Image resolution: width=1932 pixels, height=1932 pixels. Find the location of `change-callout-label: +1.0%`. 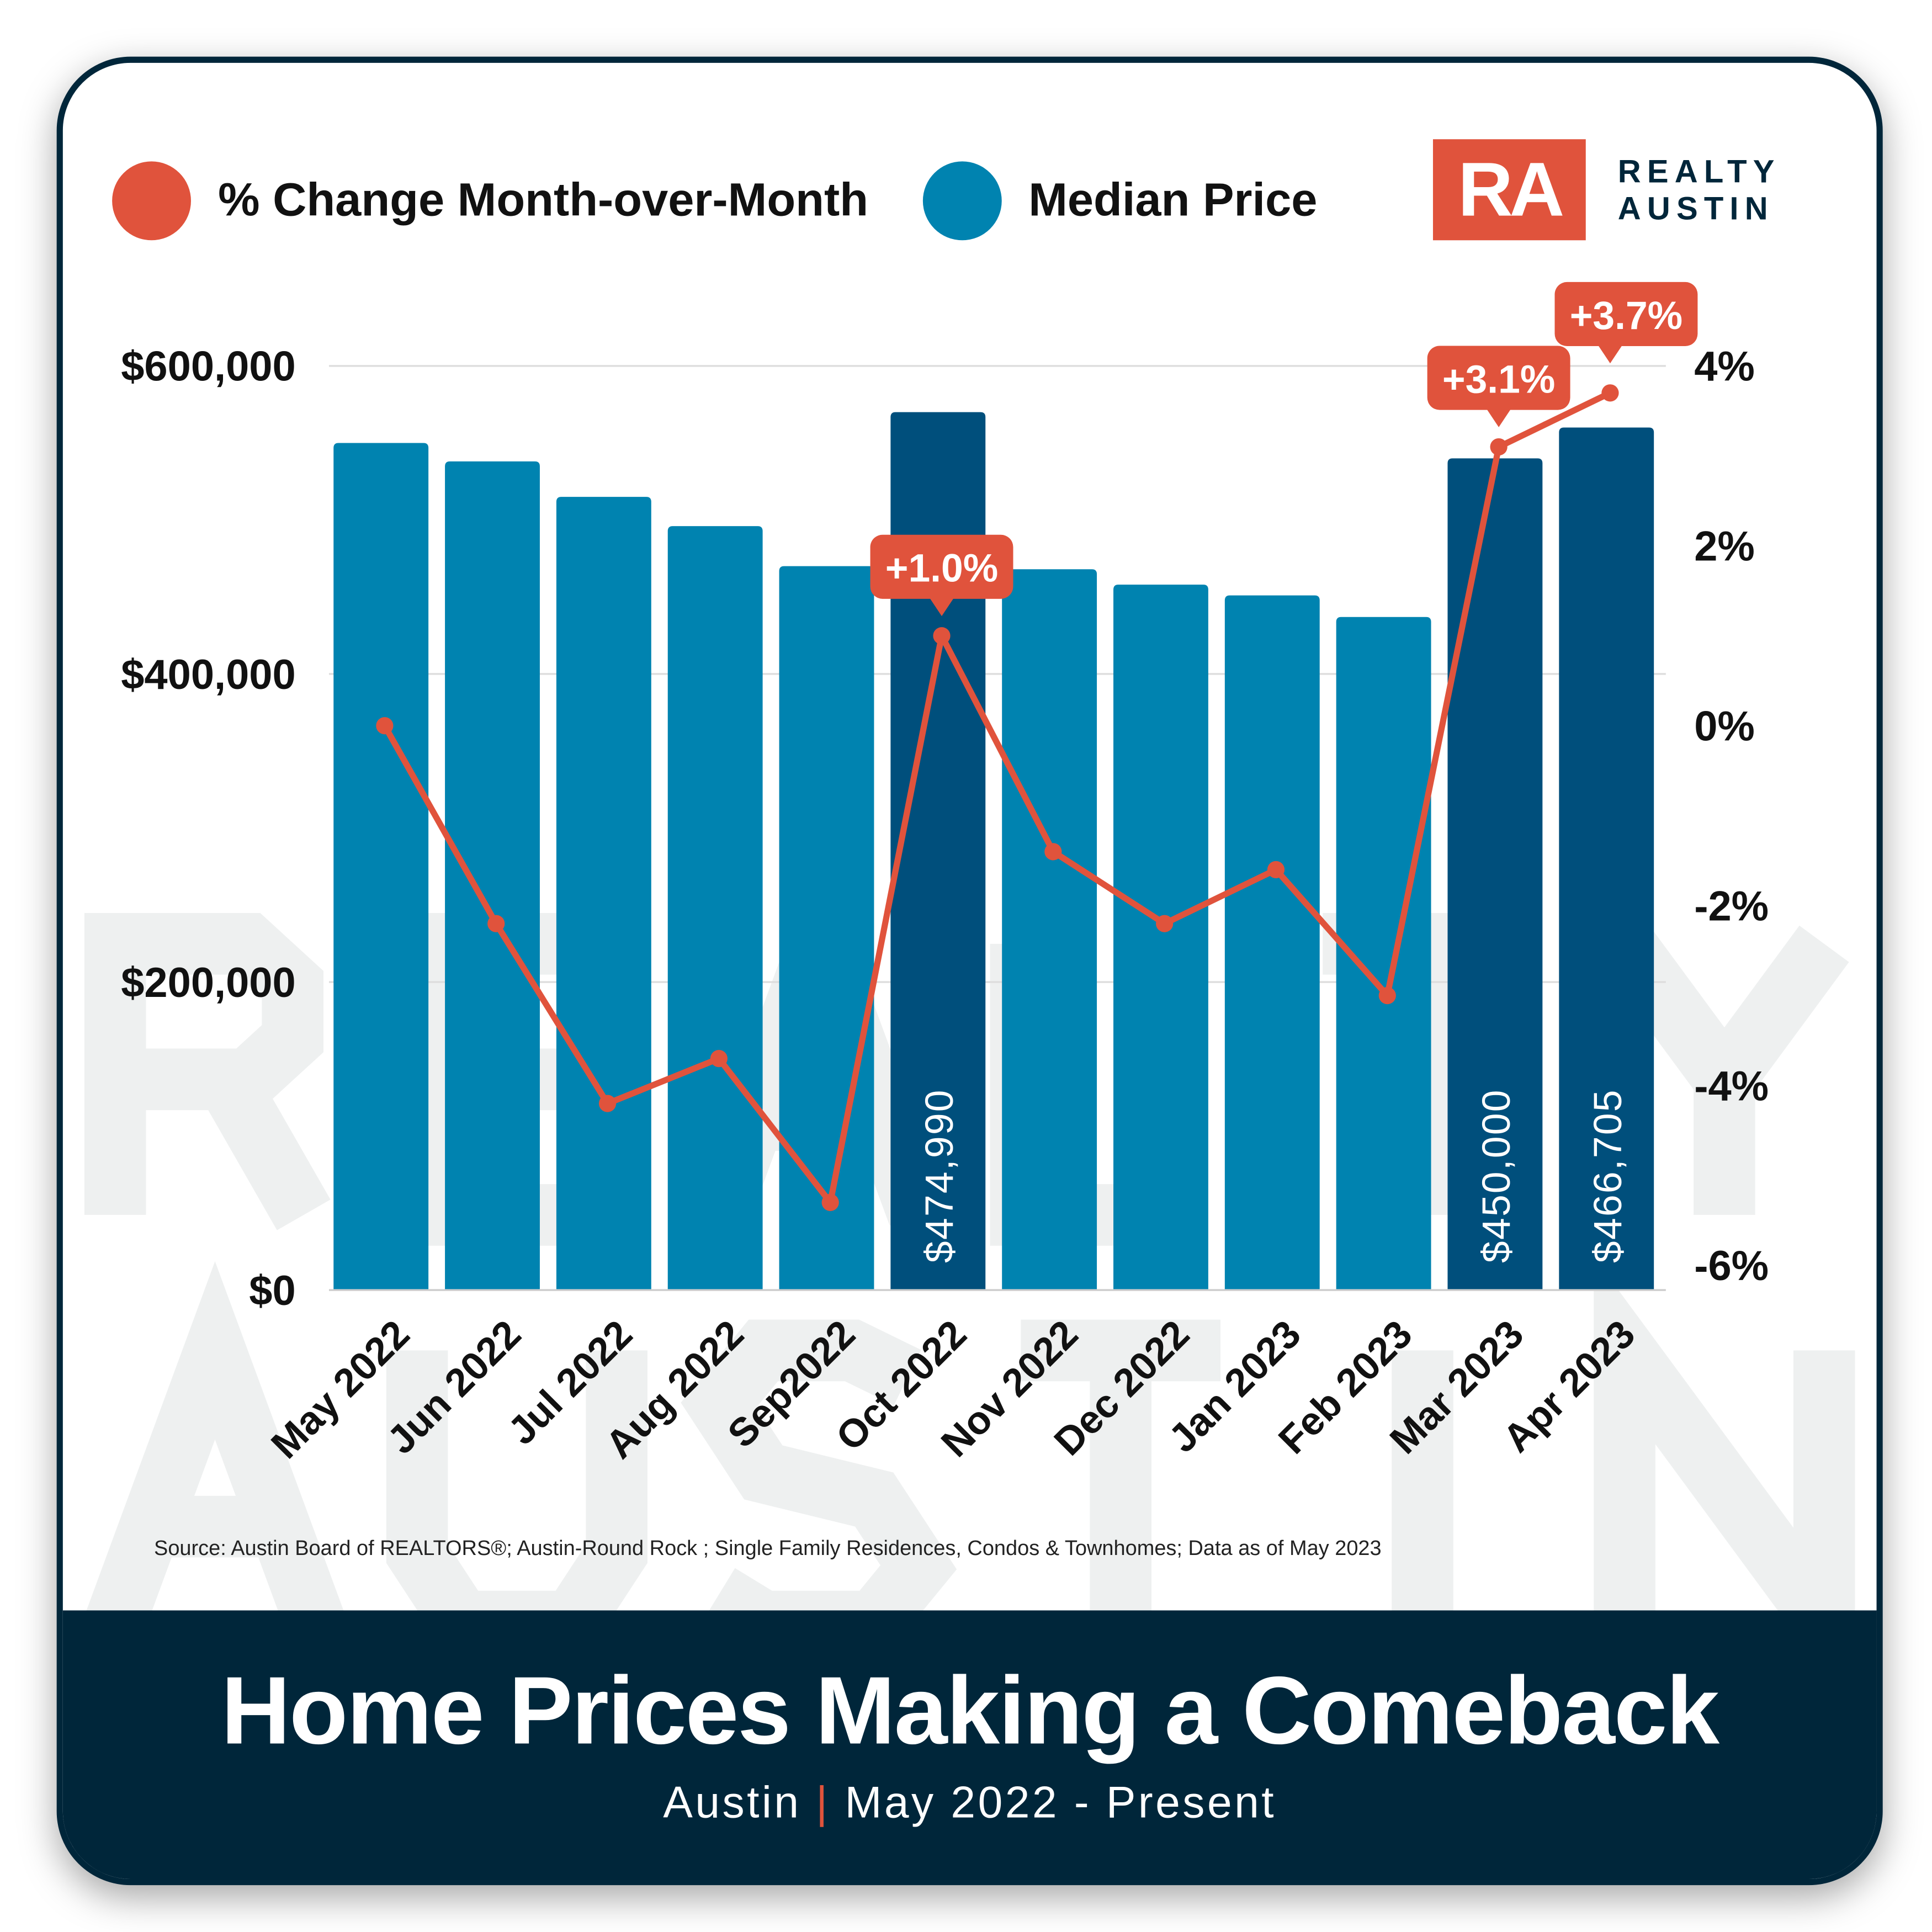

change-callout-label: +1.0% is located at coordinates (942, 568).